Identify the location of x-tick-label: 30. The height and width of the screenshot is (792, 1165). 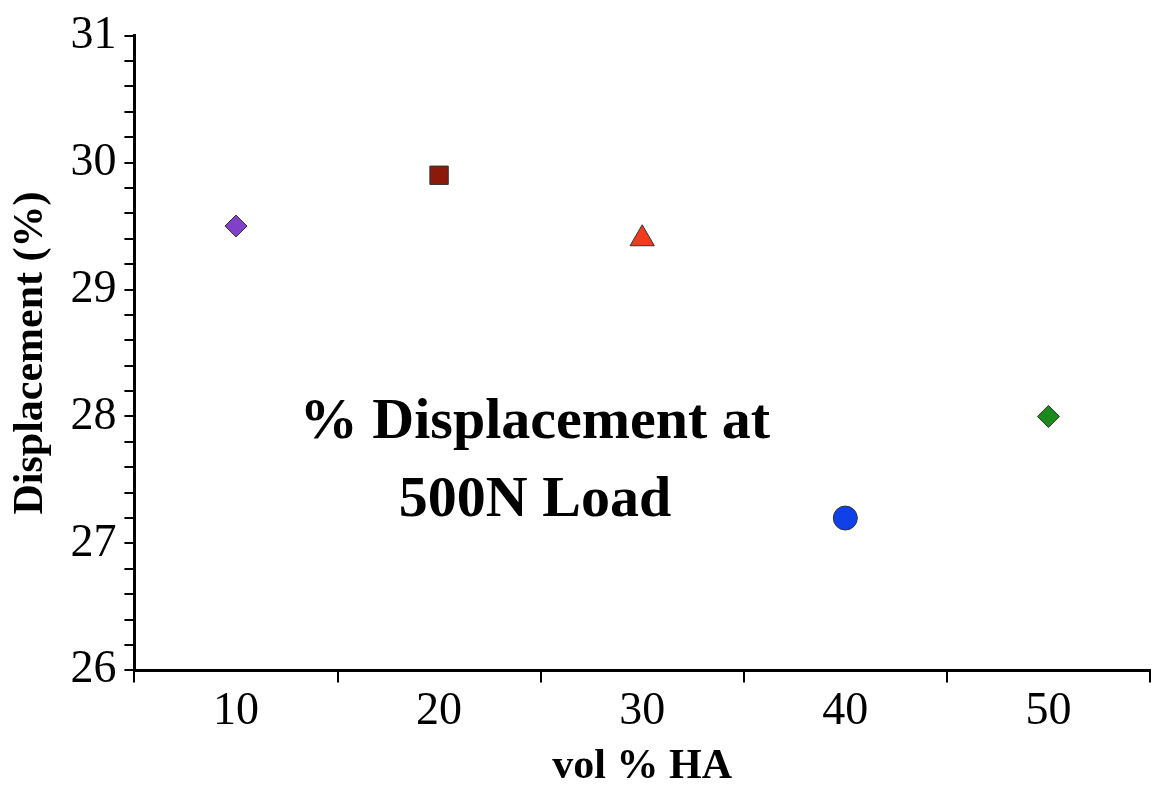
(642, 709).